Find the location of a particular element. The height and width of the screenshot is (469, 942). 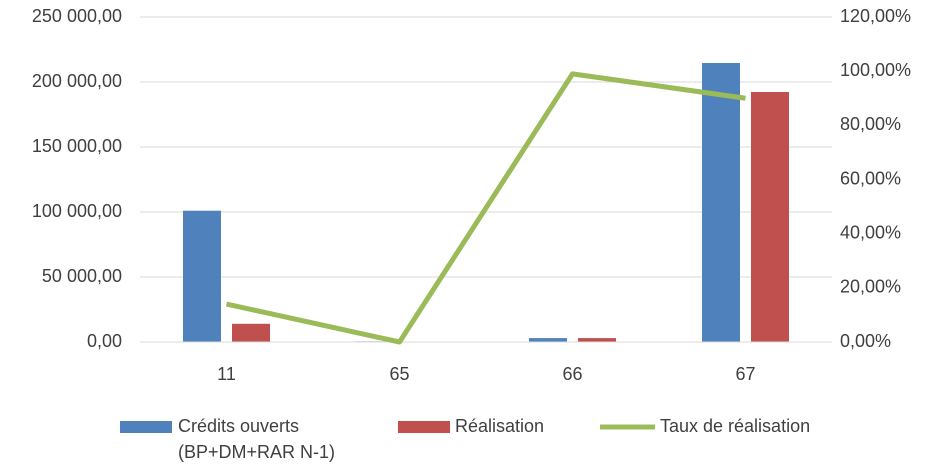

y2-tick-label: 60,00% is located at coordinates (870, 178).